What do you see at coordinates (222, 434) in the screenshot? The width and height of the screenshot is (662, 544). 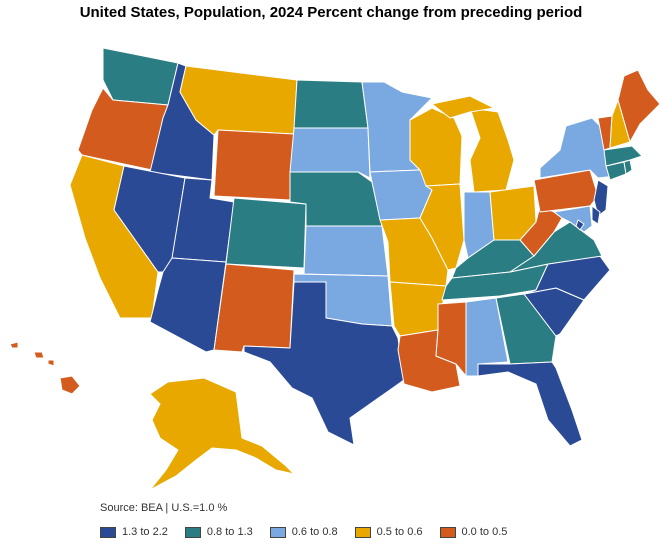 I see `state-ak` at bounding box center [222, 434].